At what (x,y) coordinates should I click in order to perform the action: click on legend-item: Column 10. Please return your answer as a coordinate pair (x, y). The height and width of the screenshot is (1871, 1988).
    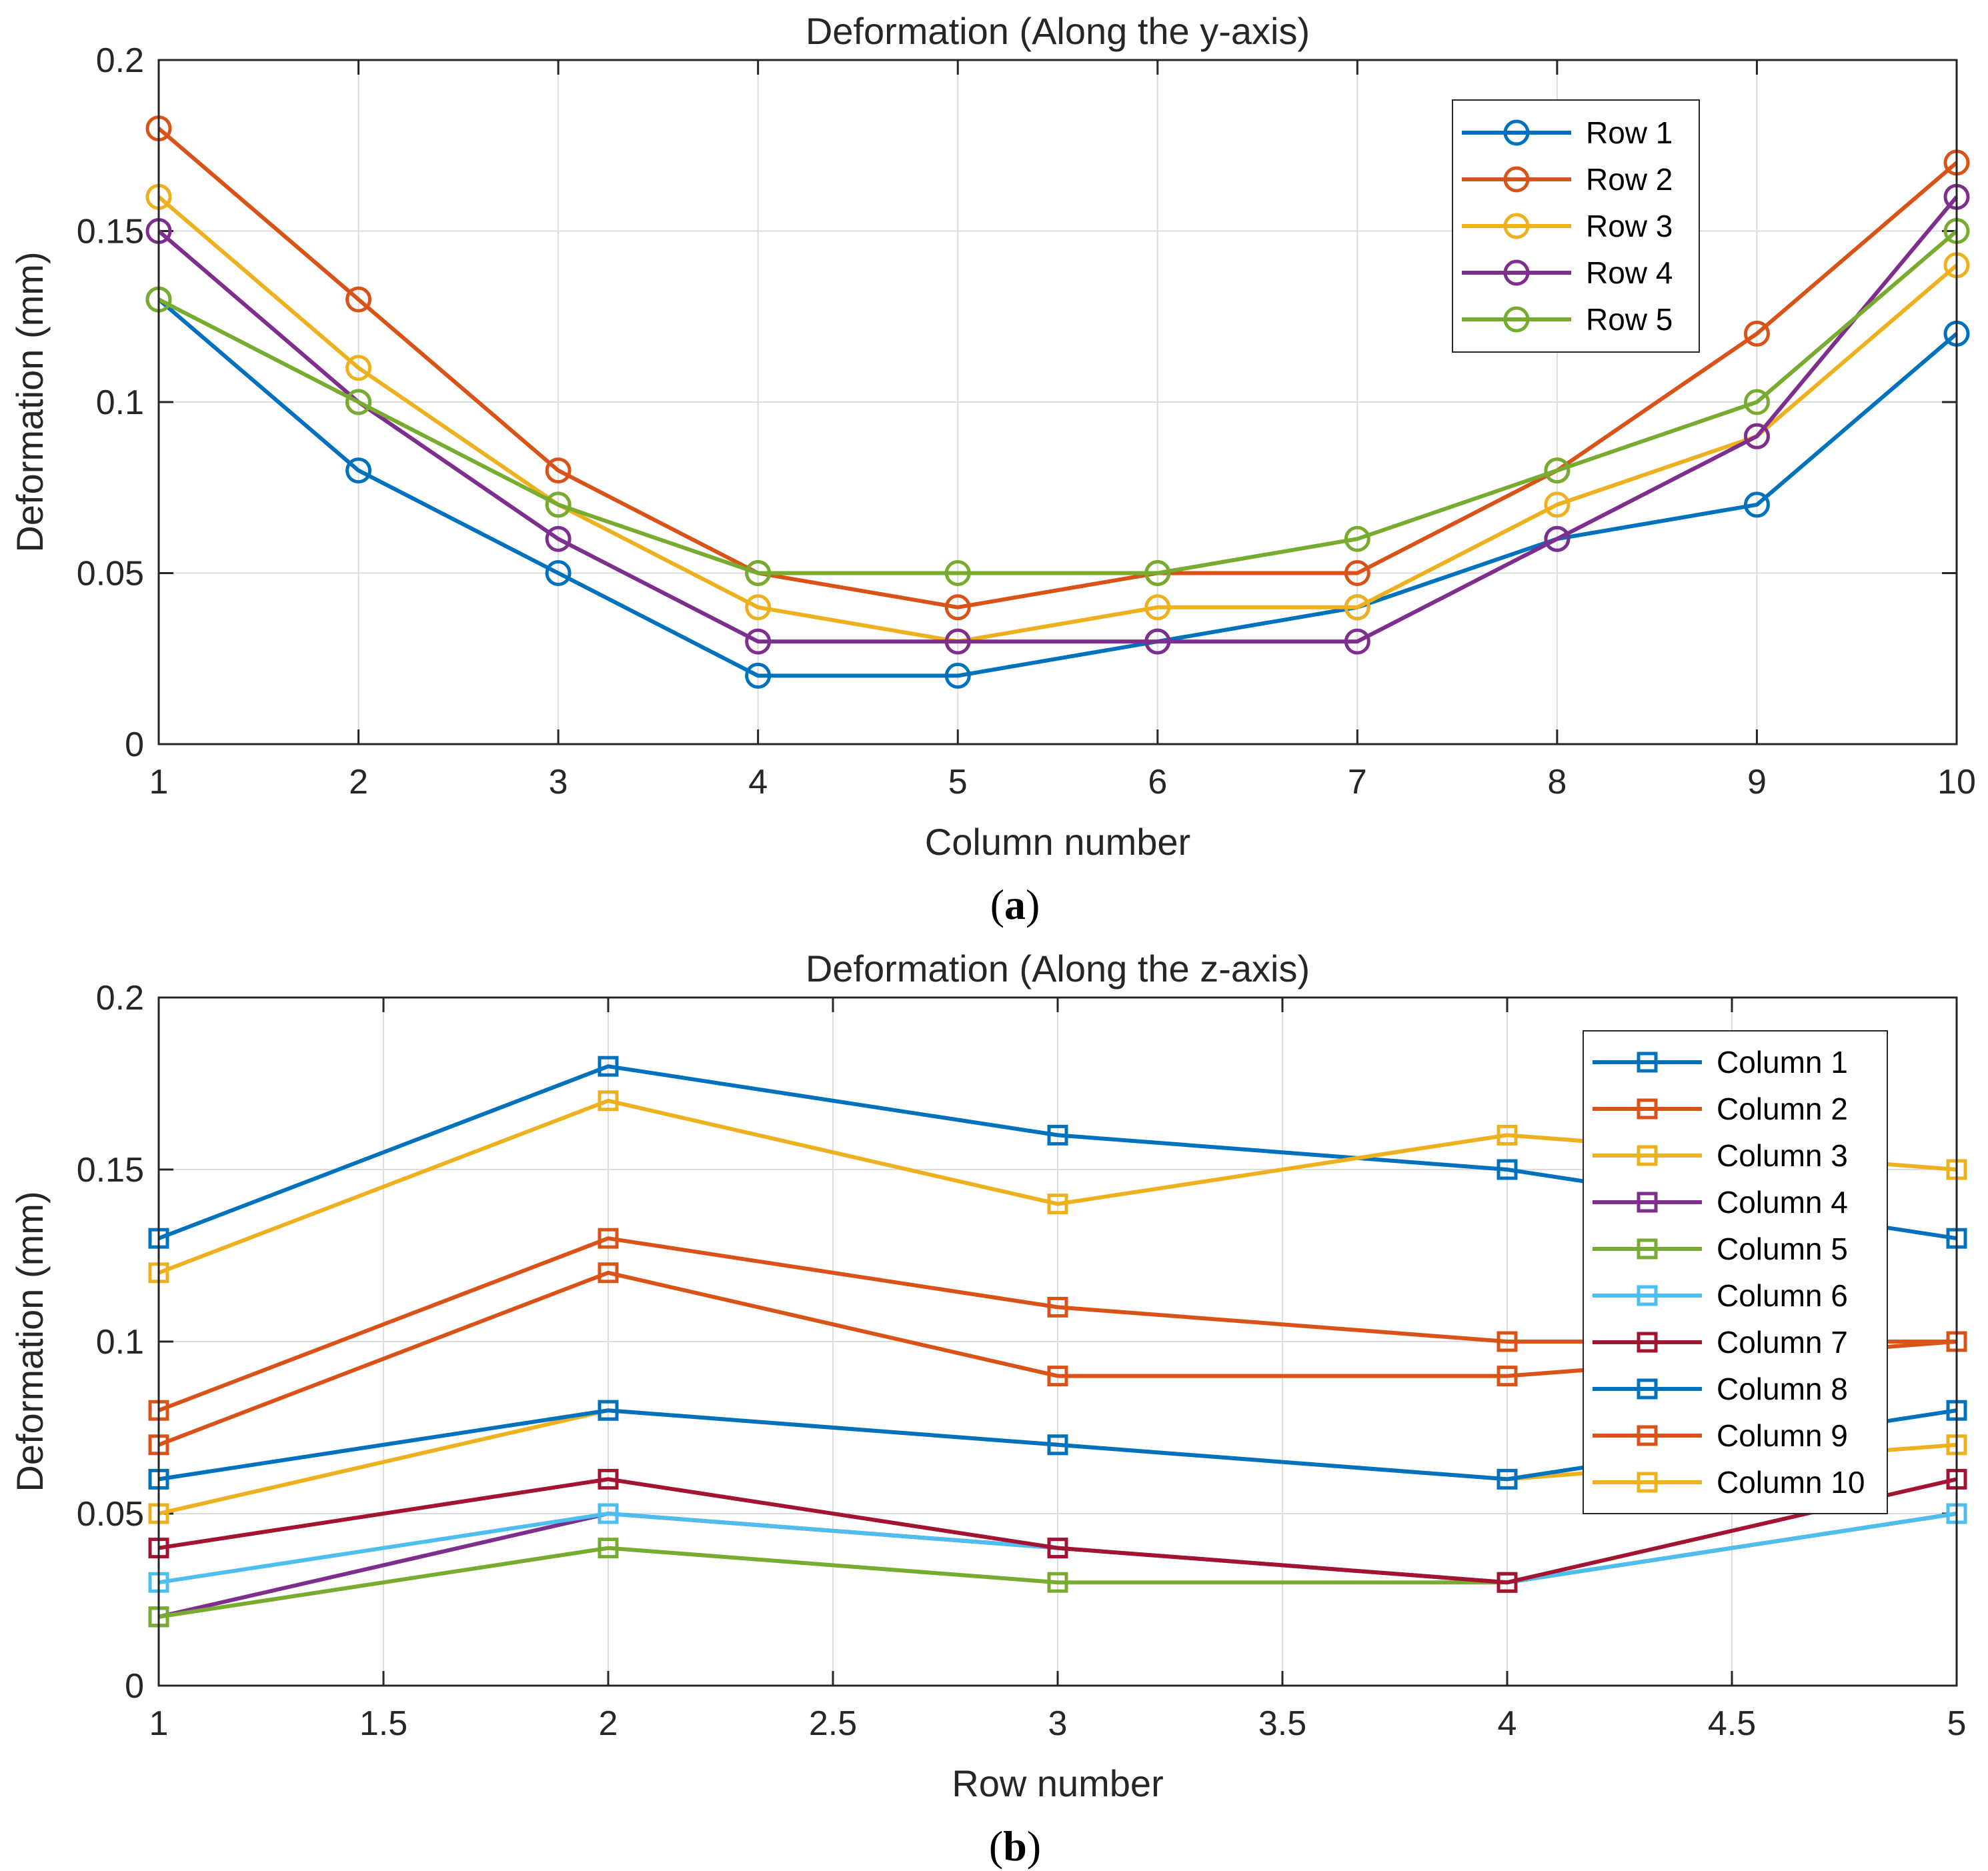
    Looking at the image, I should click on (1729, 1482).